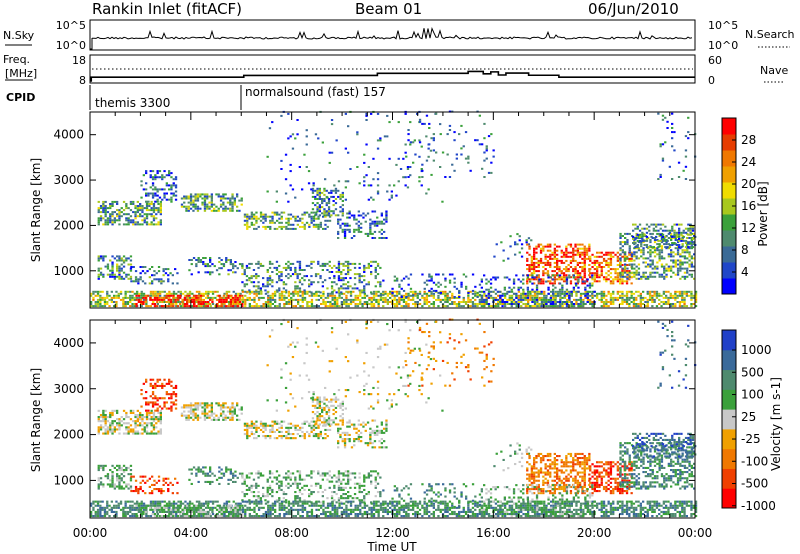 Image resolution: width=800 pixels, height=554 pixels. Describe the element at coordinates (79, 60) in the screenshot. I see `freq-tick-high: 18` at that location.